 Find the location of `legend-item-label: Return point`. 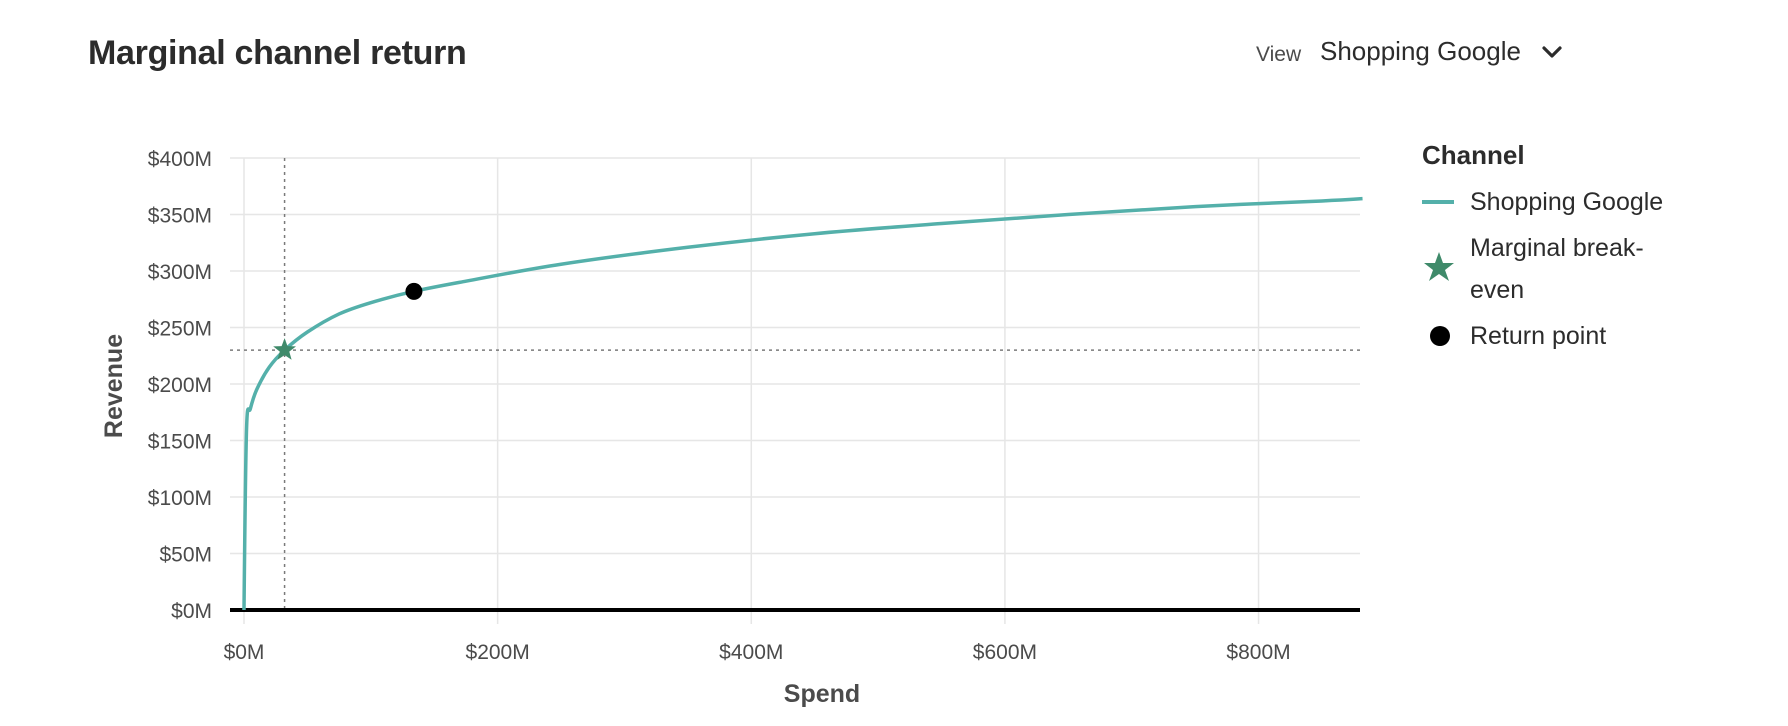

legend-item-label: Return point is located at coordinates (1538, 336).